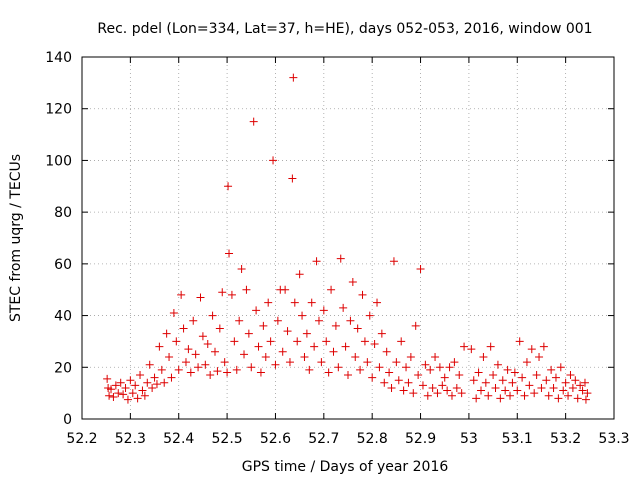 The width and height of the screenshot is (640, 480). Describe the element at coordinates (372, 439) in the screenshot. I see `x-tick-label: 52.8` at that location.